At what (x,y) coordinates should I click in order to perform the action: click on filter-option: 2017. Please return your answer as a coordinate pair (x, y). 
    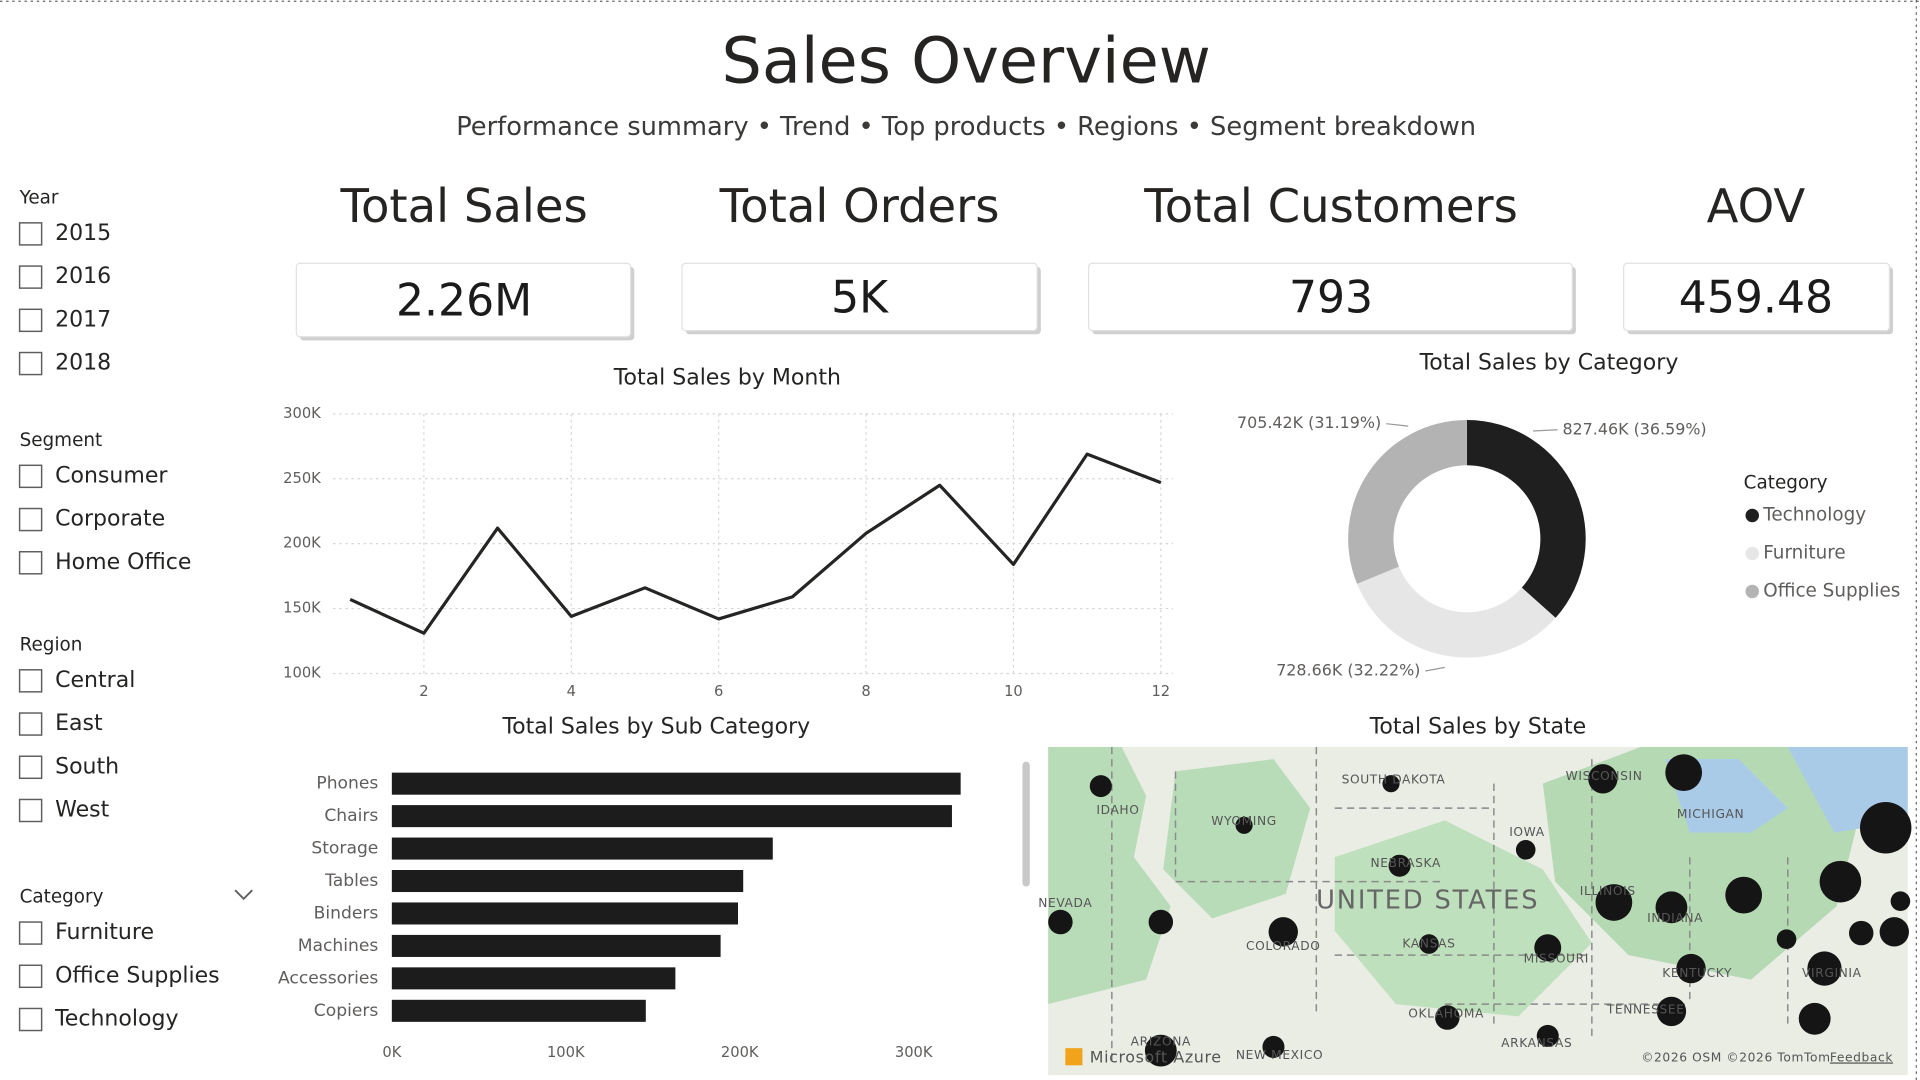
    Looking at the image, I should click on (83, 319).